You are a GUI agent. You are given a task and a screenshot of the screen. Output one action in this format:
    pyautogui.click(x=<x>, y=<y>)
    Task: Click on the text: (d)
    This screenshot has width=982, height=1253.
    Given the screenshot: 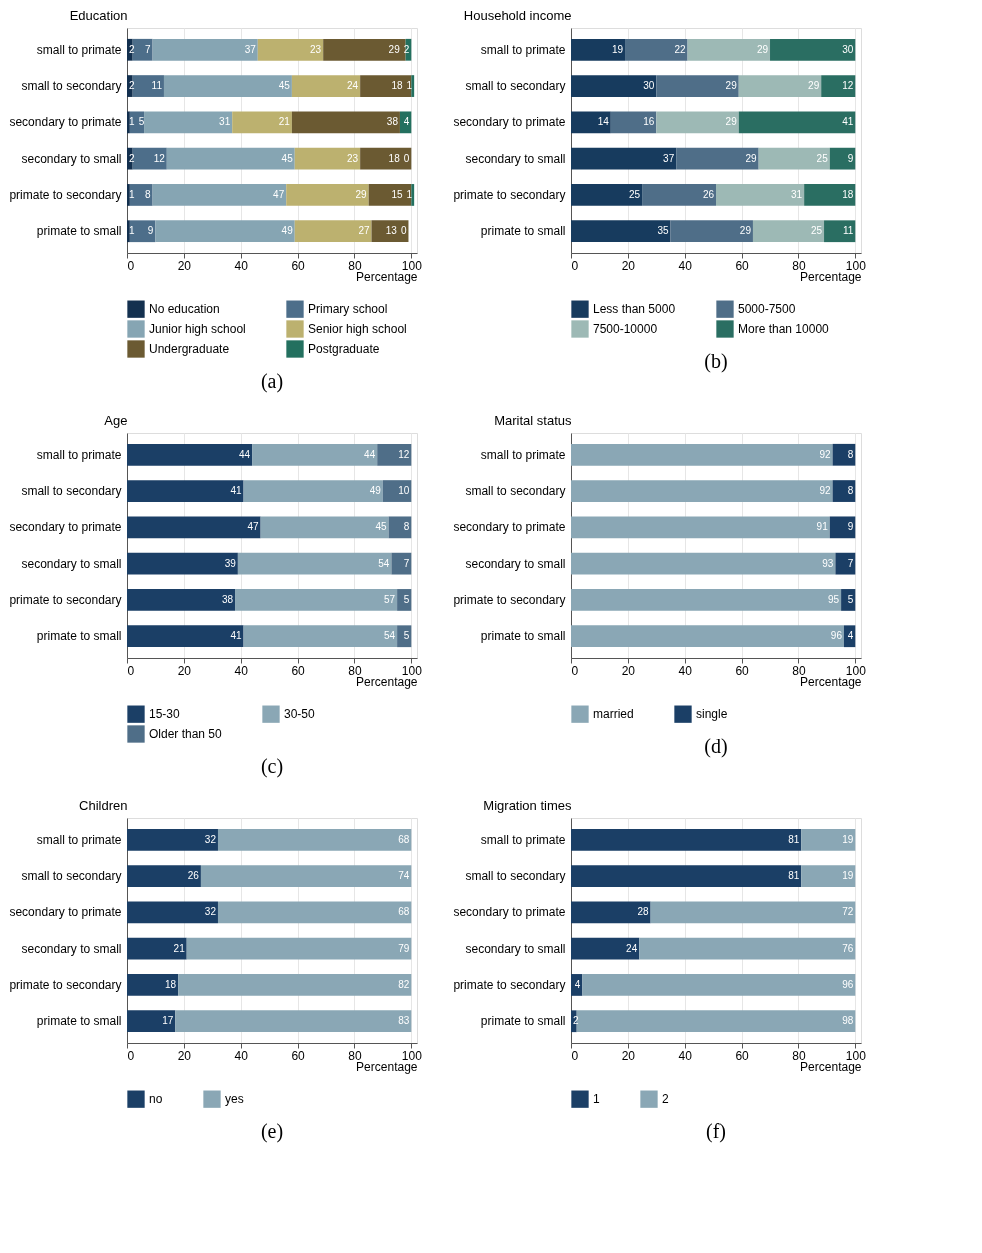 What is the action you would take?
    pyautogui.click(x=716, y=746)
    